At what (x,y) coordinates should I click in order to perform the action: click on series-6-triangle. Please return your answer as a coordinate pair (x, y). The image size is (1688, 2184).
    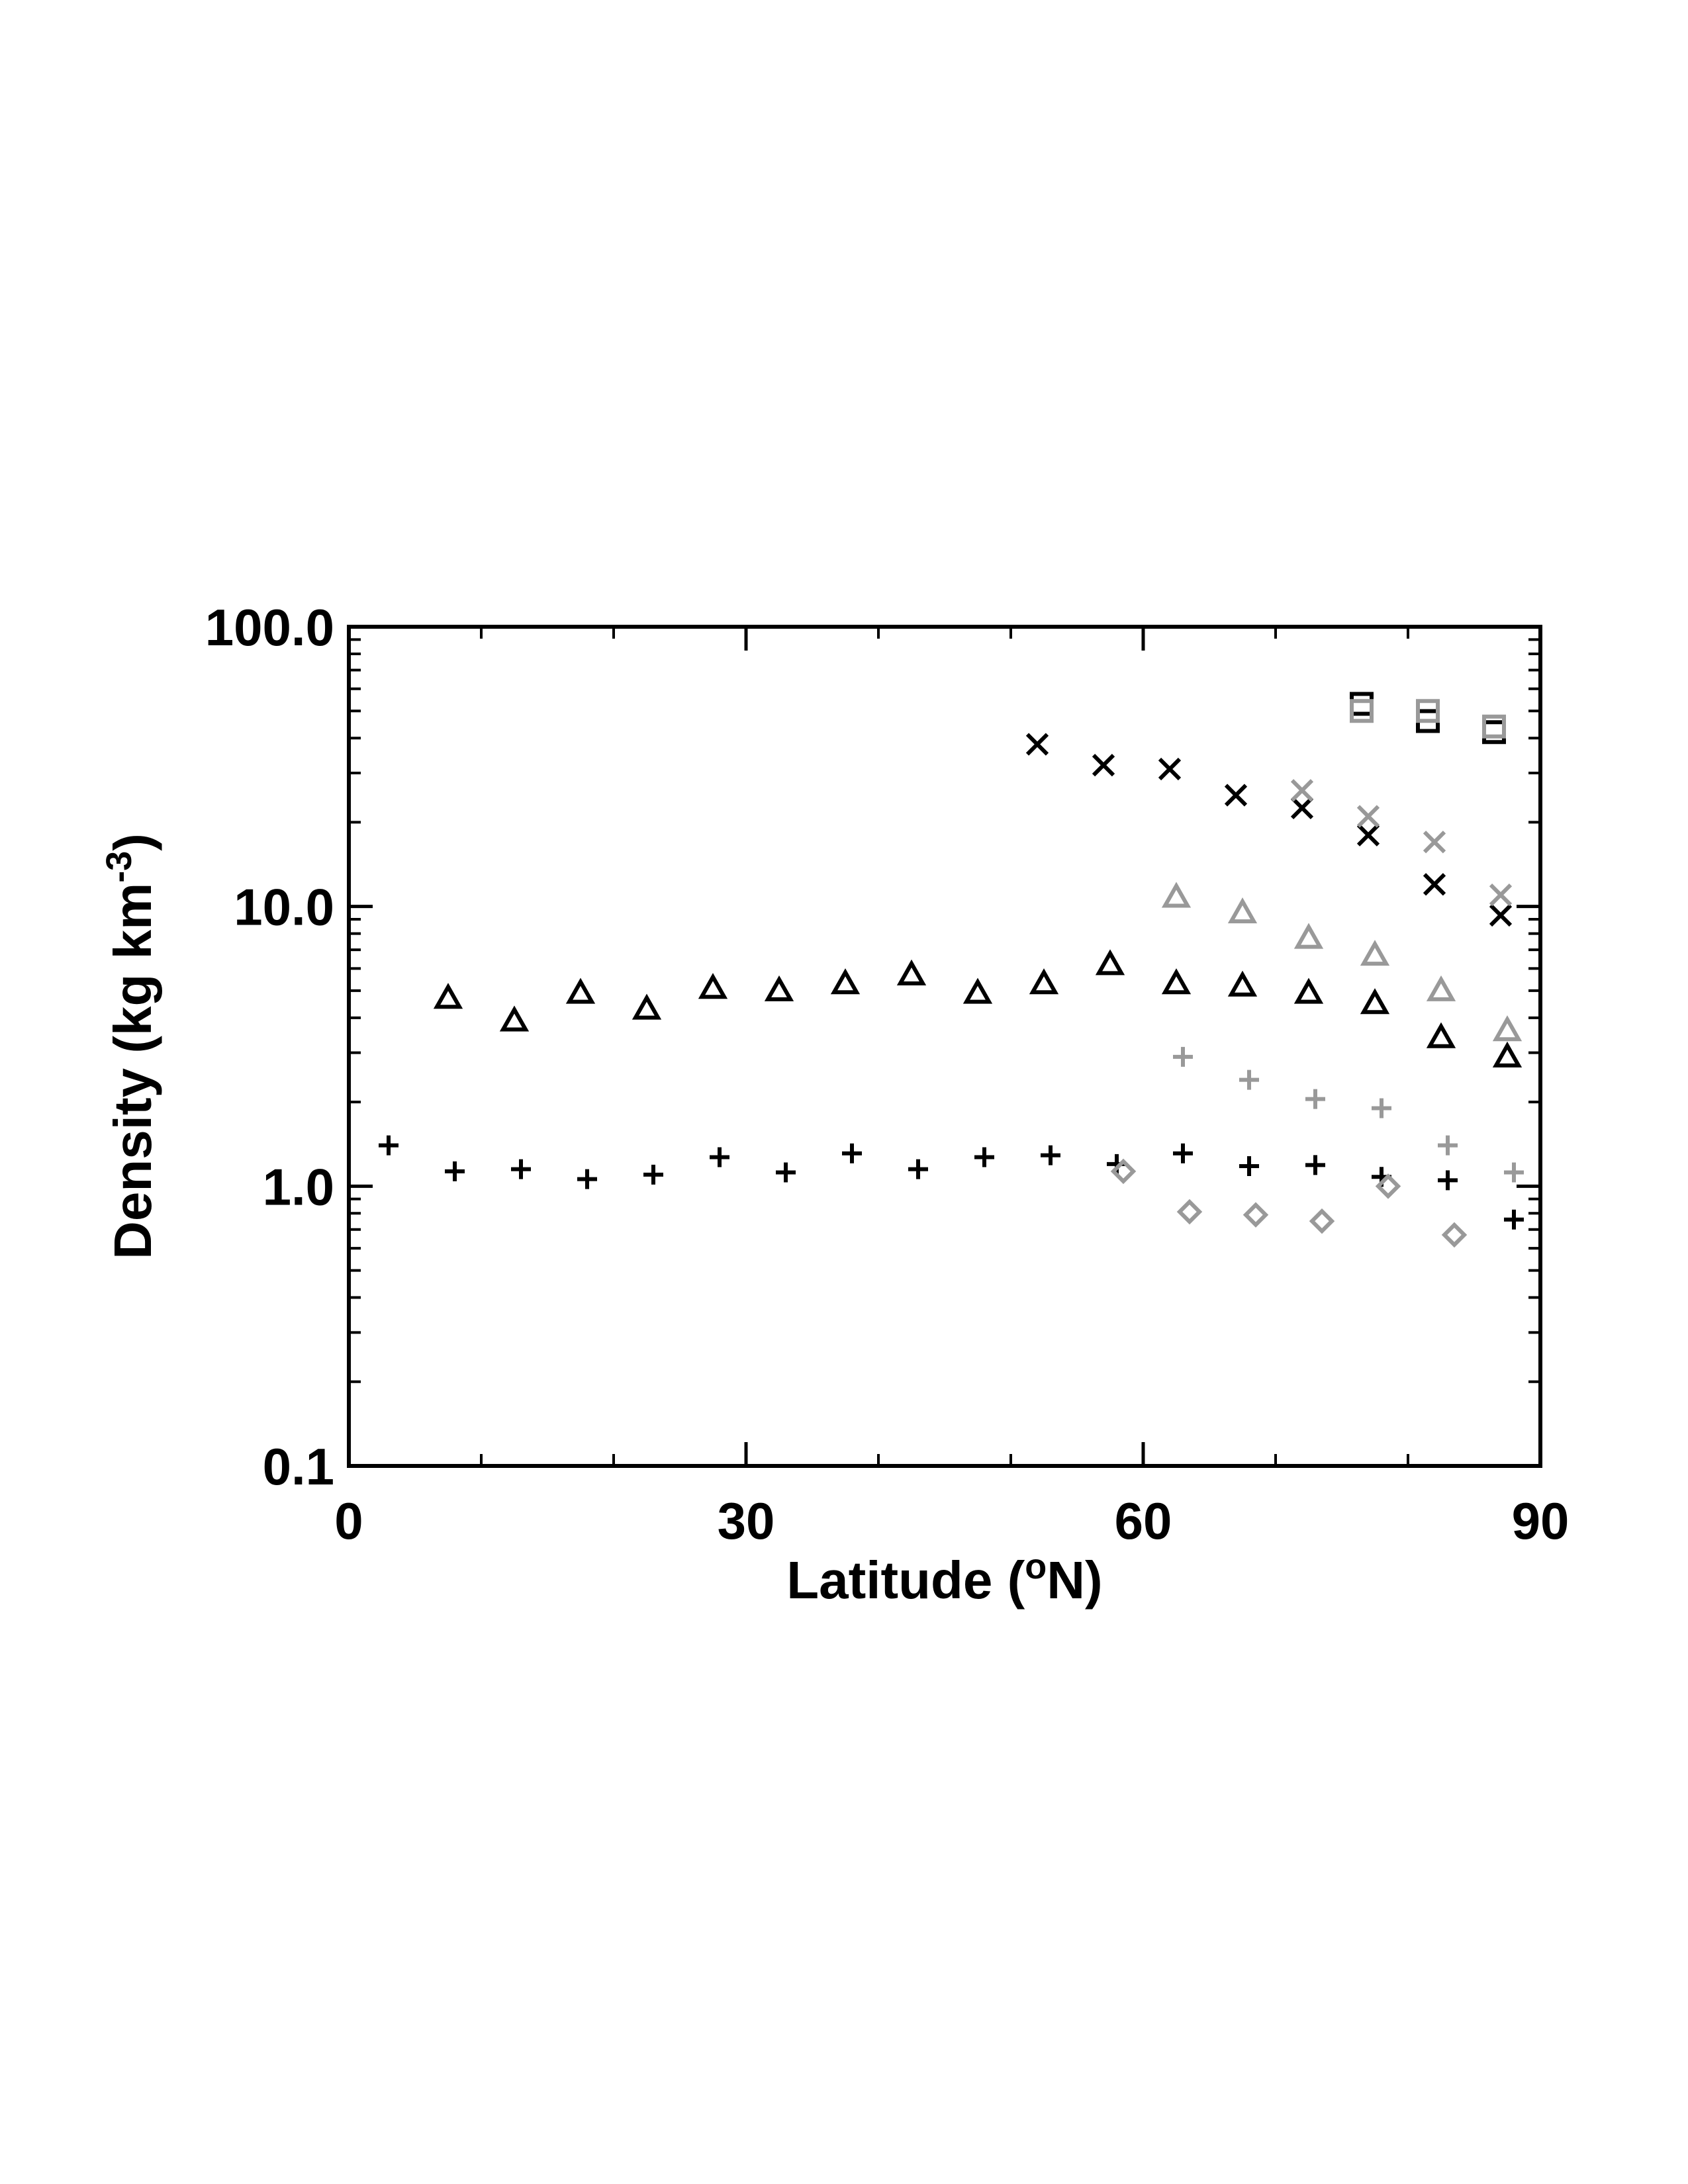
    Looking at the image, I should click on (1342, 962).